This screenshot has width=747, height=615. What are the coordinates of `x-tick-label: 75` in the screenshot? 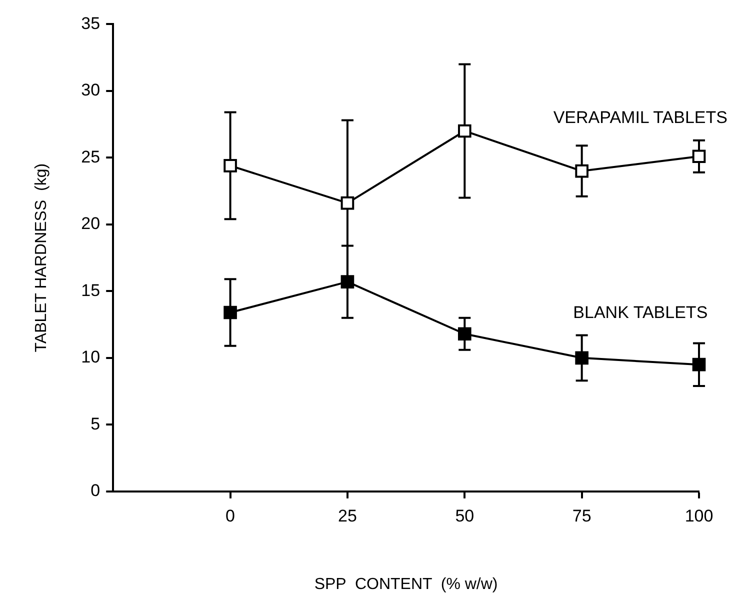 It's located at (582, 516).